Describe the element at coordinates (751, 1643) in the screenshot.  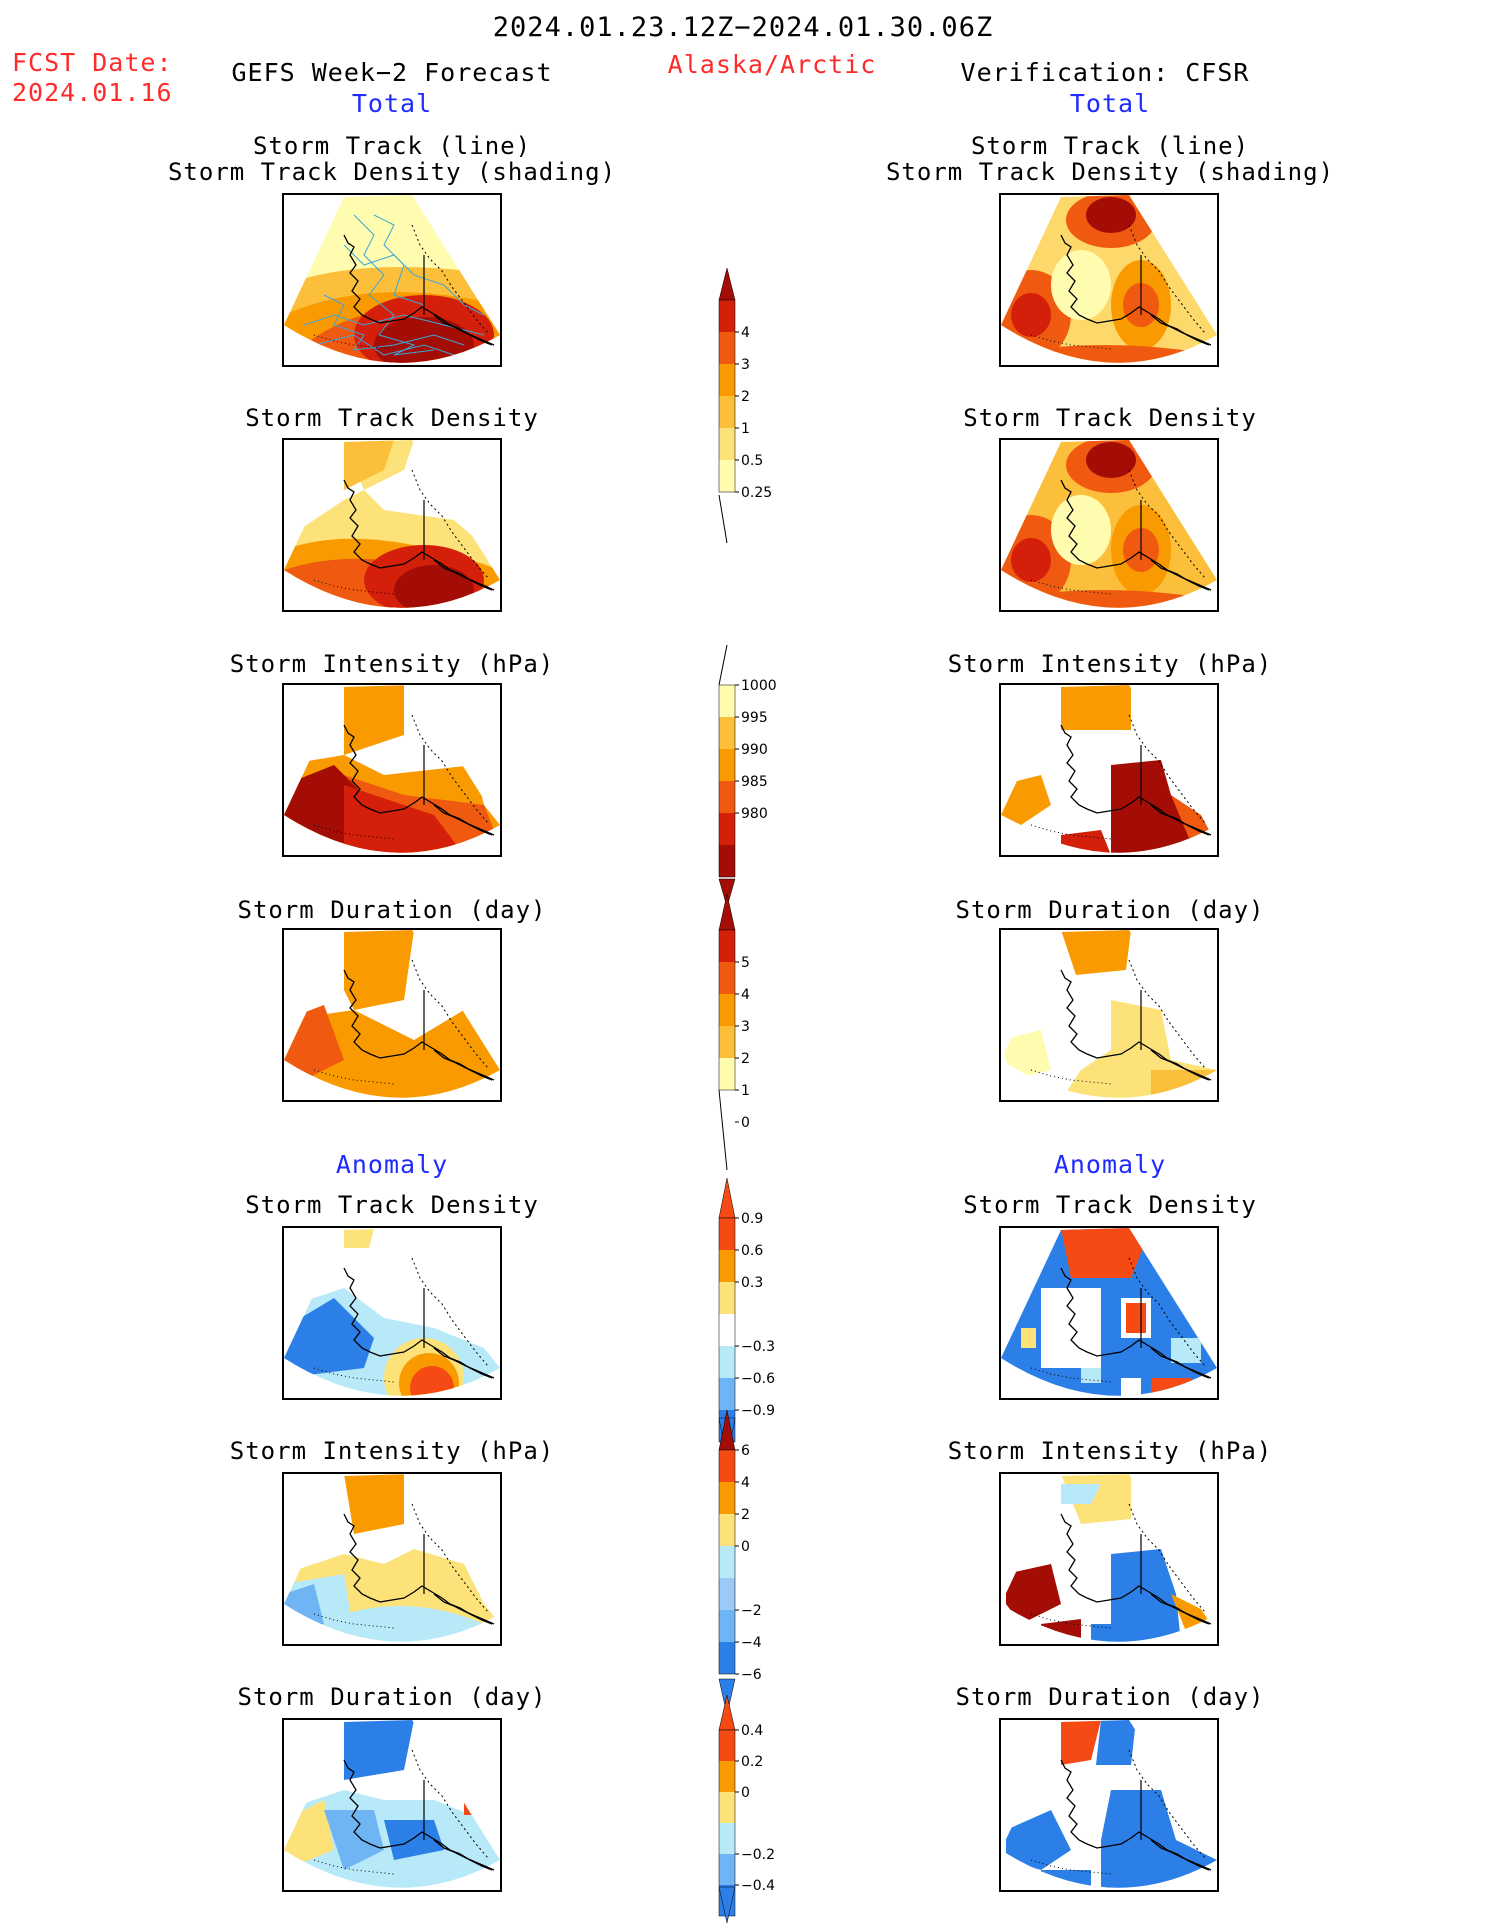
I see `intensity_anom-tick-label: −4` at that location.